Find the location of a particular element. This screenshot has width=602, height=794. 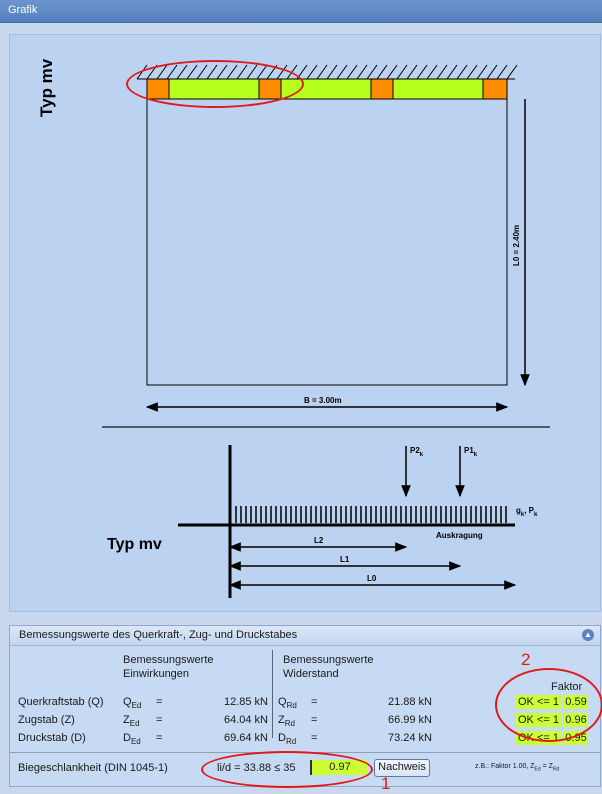

p1-label: P1k is located at coordinates (471, 452).